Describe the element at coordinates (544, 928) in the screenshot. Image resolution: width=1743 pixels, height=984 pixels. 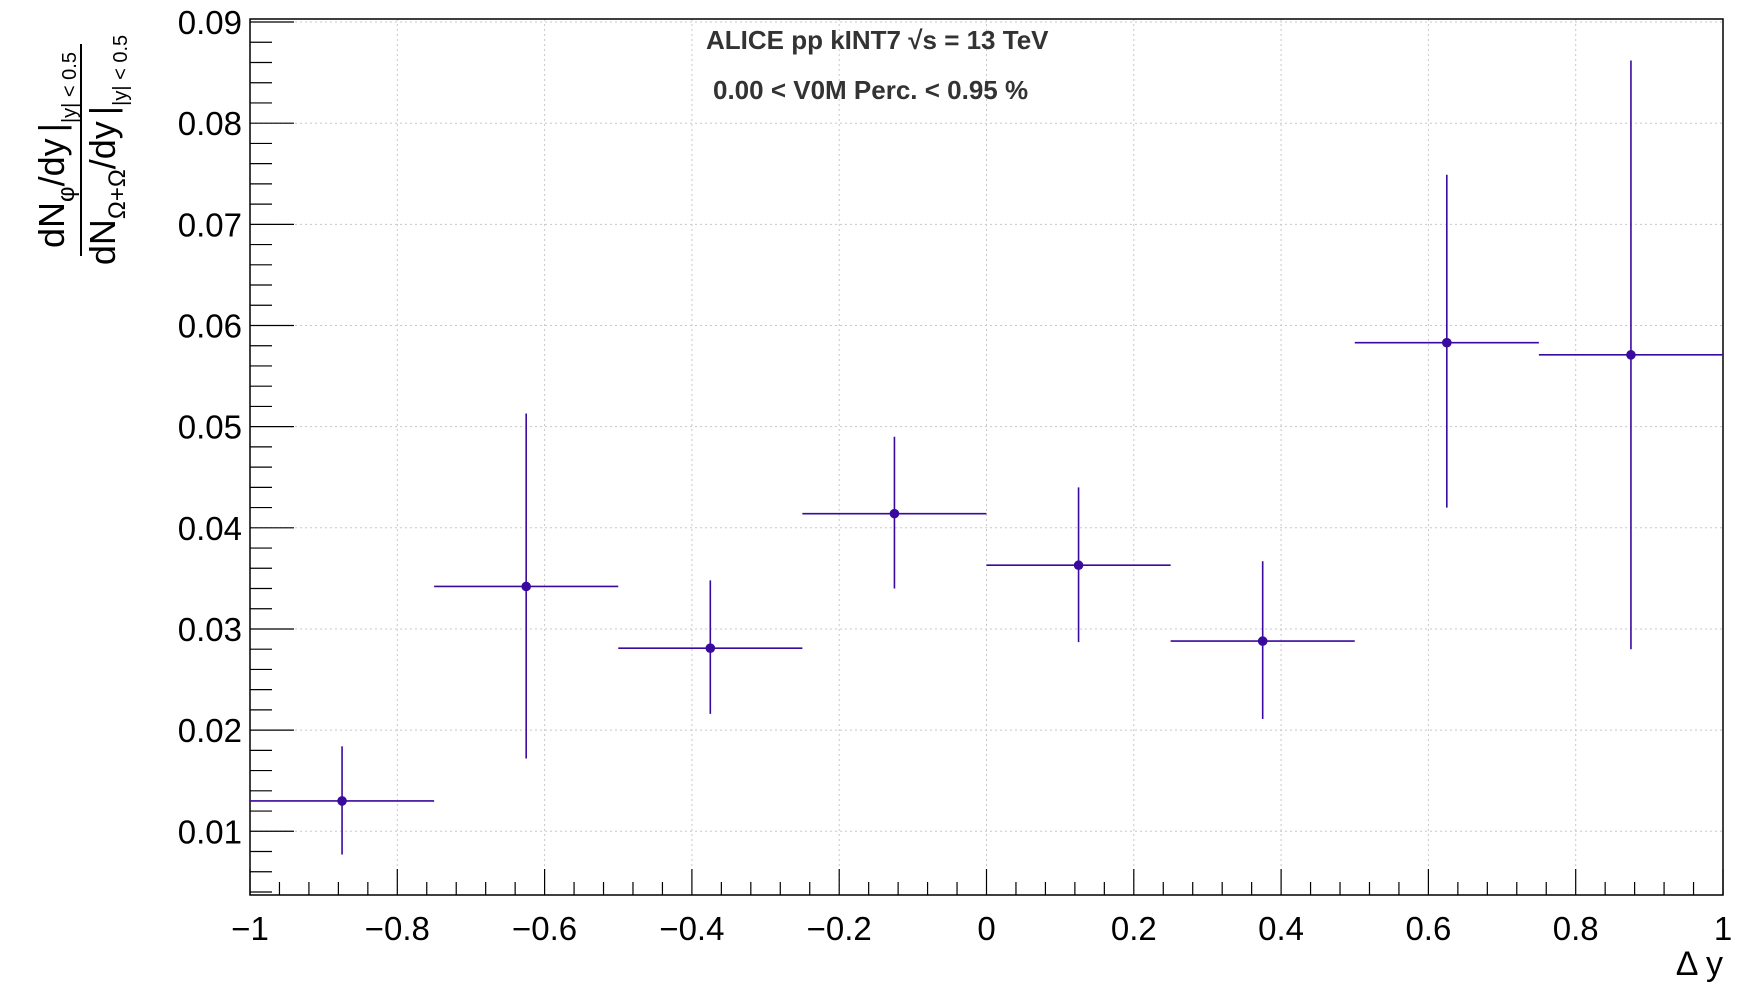
I see `x-tick-label: −0.6` at that location.